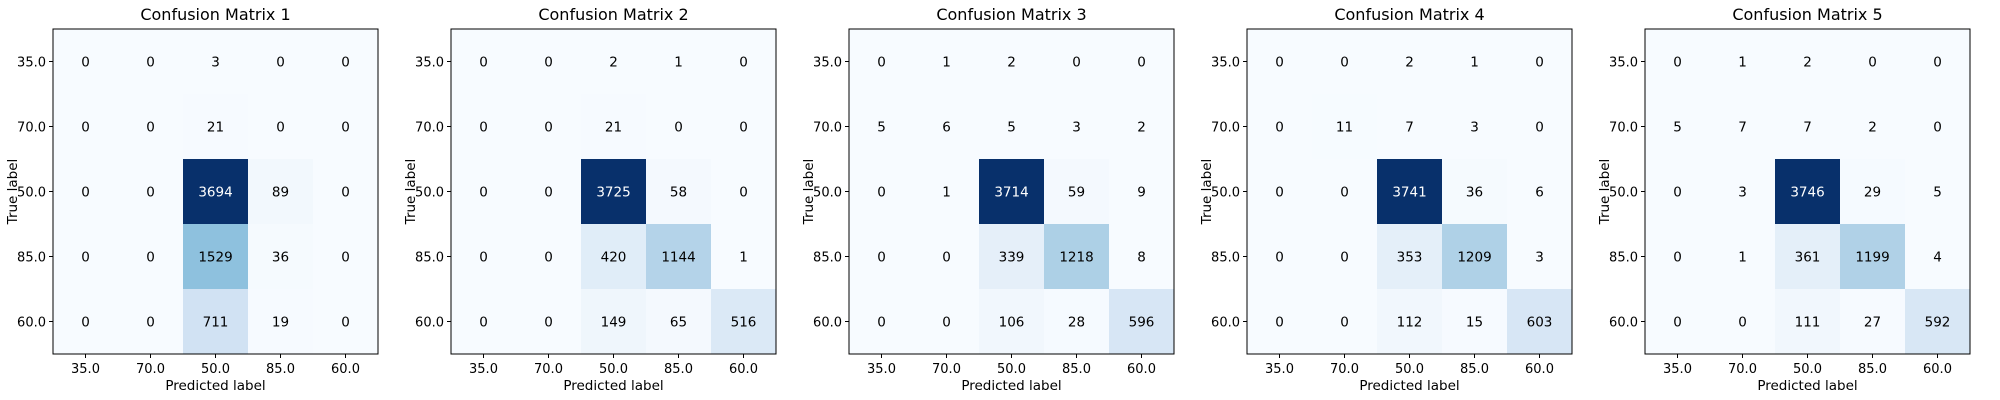 The image size is (2000, 400). Describe the element at coordinates (215, 128) in the screenshot. I see `cell-value-label: 21` at that location.